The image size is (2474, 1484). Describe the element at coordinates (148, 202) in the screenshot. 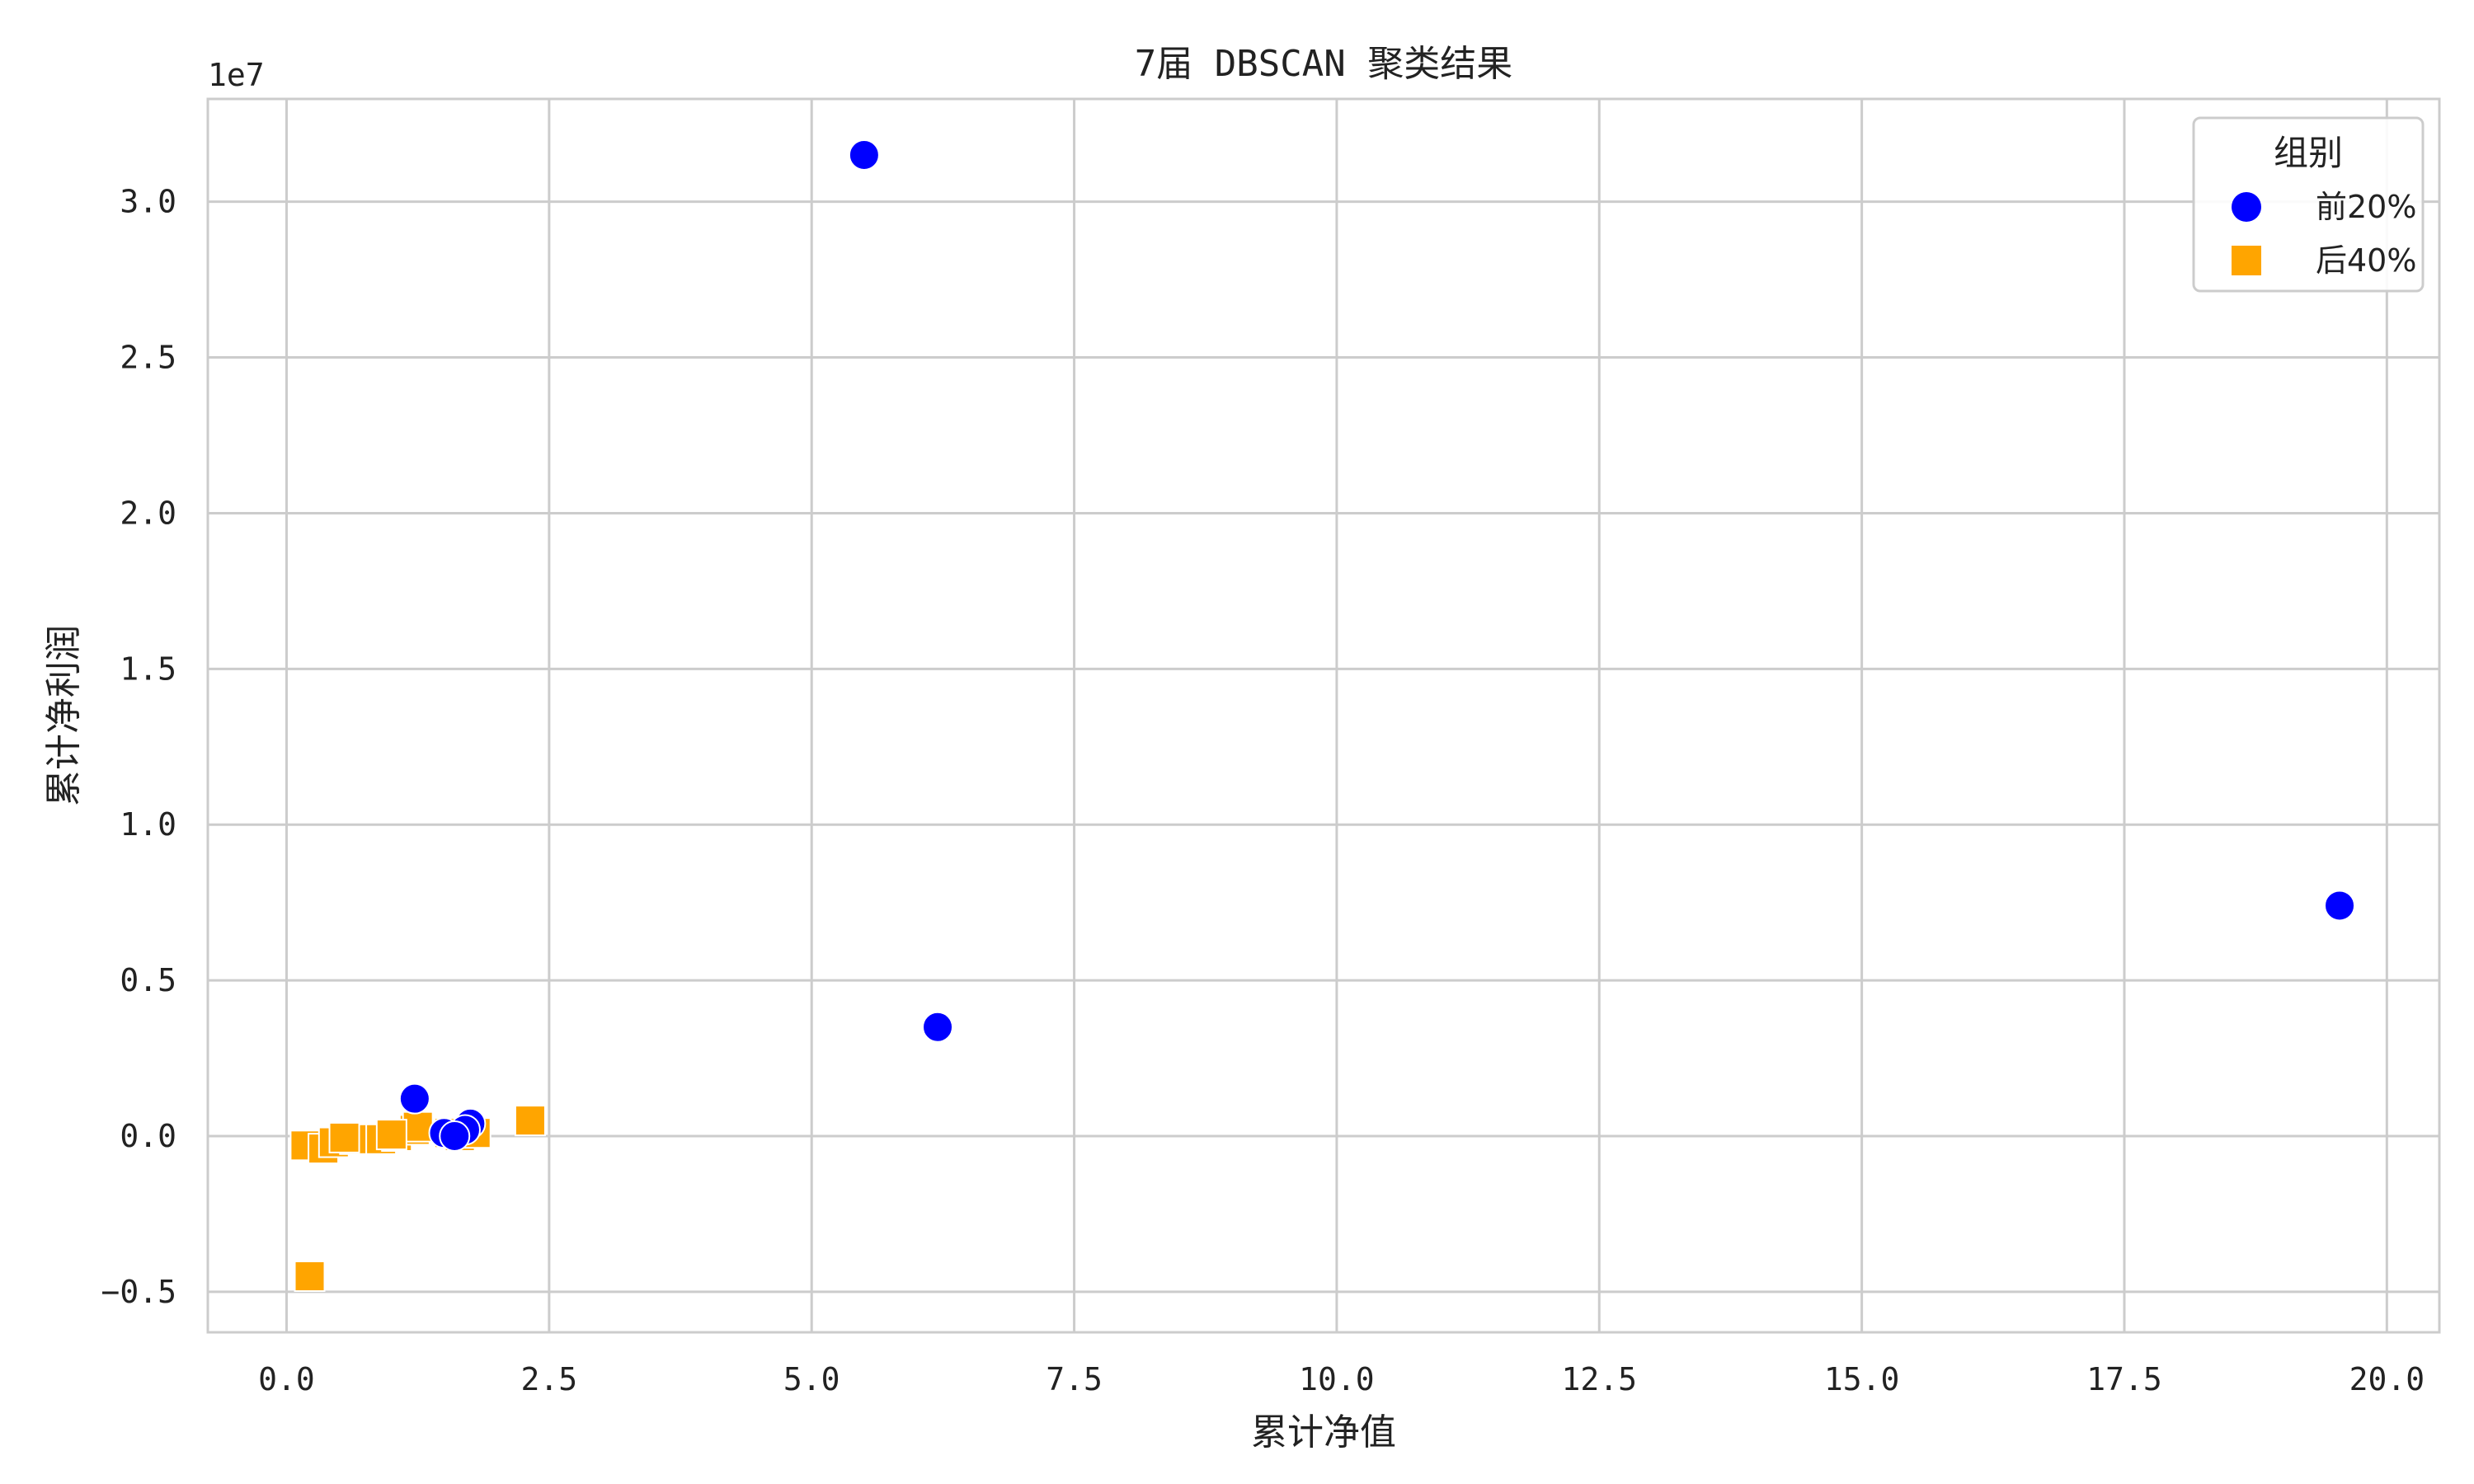

I see `y-tick-label: 3.0` at that location.